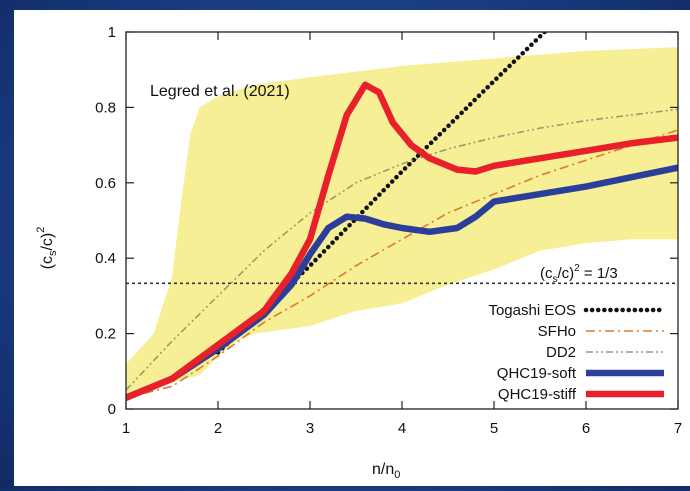  What do you see at coordinates (105, 258) in the screenshot?
I see `y-tick-label: 0.4` at bounding box center [105, 258].